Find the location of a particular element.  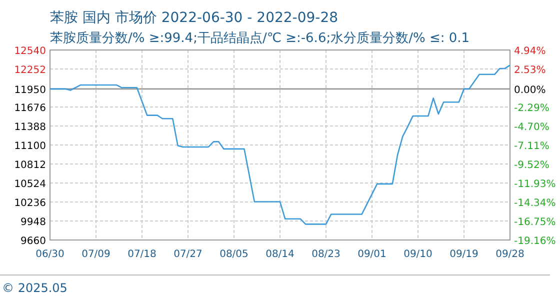

x-tick-label: 07/09 is located at coordinates (96, 254).